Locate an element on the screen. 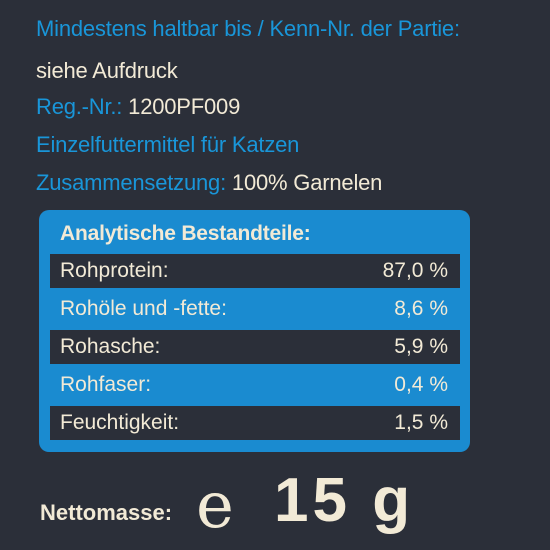  composition-line: Zusammensetzung: 100% Garnelen is located at coordinates (209, 183).